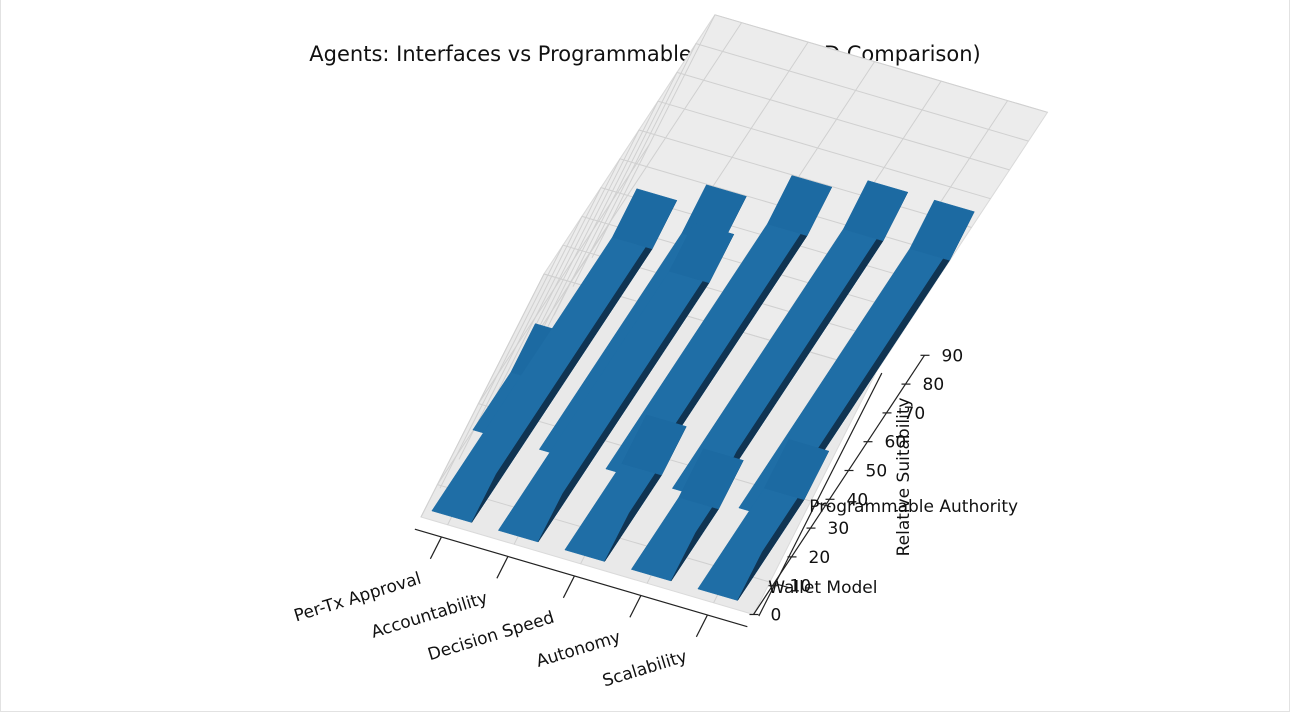  What do you see at coordinates (839, 484) in the screenshot?
I see `z-axis-line` at bounding box center [839, 484].